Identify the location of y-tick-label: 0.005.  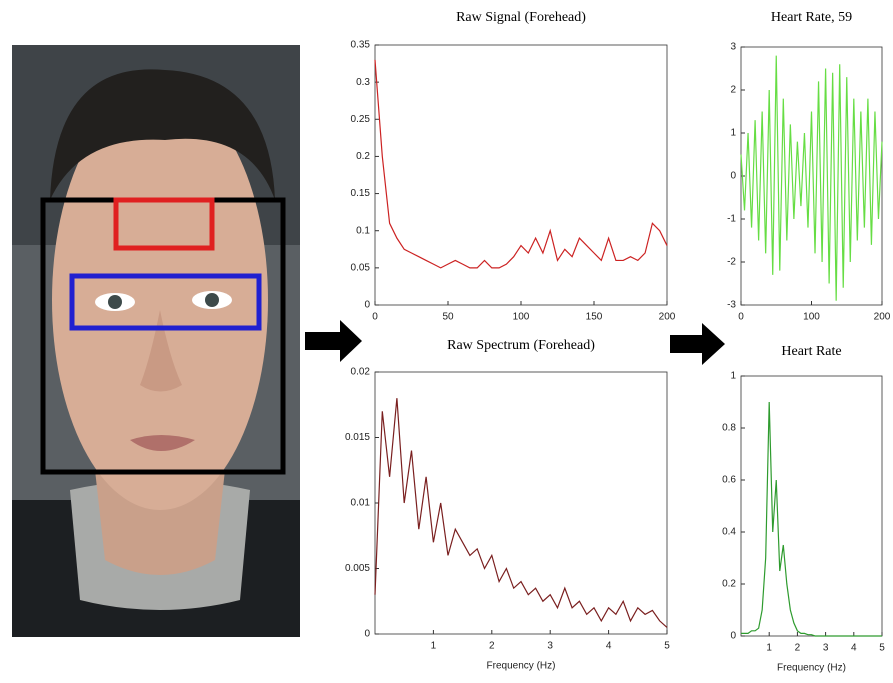
(357, 568).